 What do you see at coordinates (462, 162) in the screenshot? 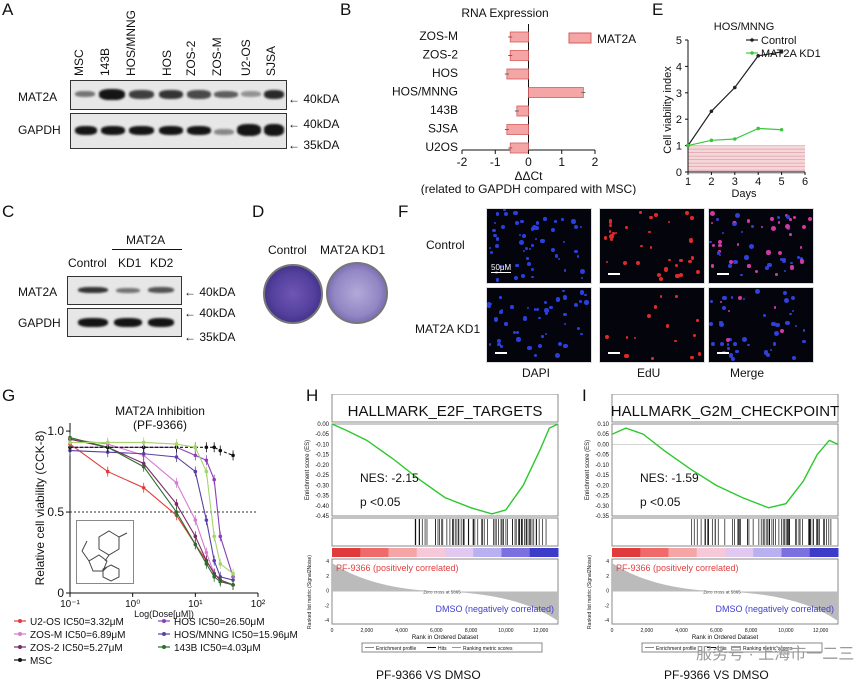
I see `x-tick-label: -2` at bounding box center [462, 162].